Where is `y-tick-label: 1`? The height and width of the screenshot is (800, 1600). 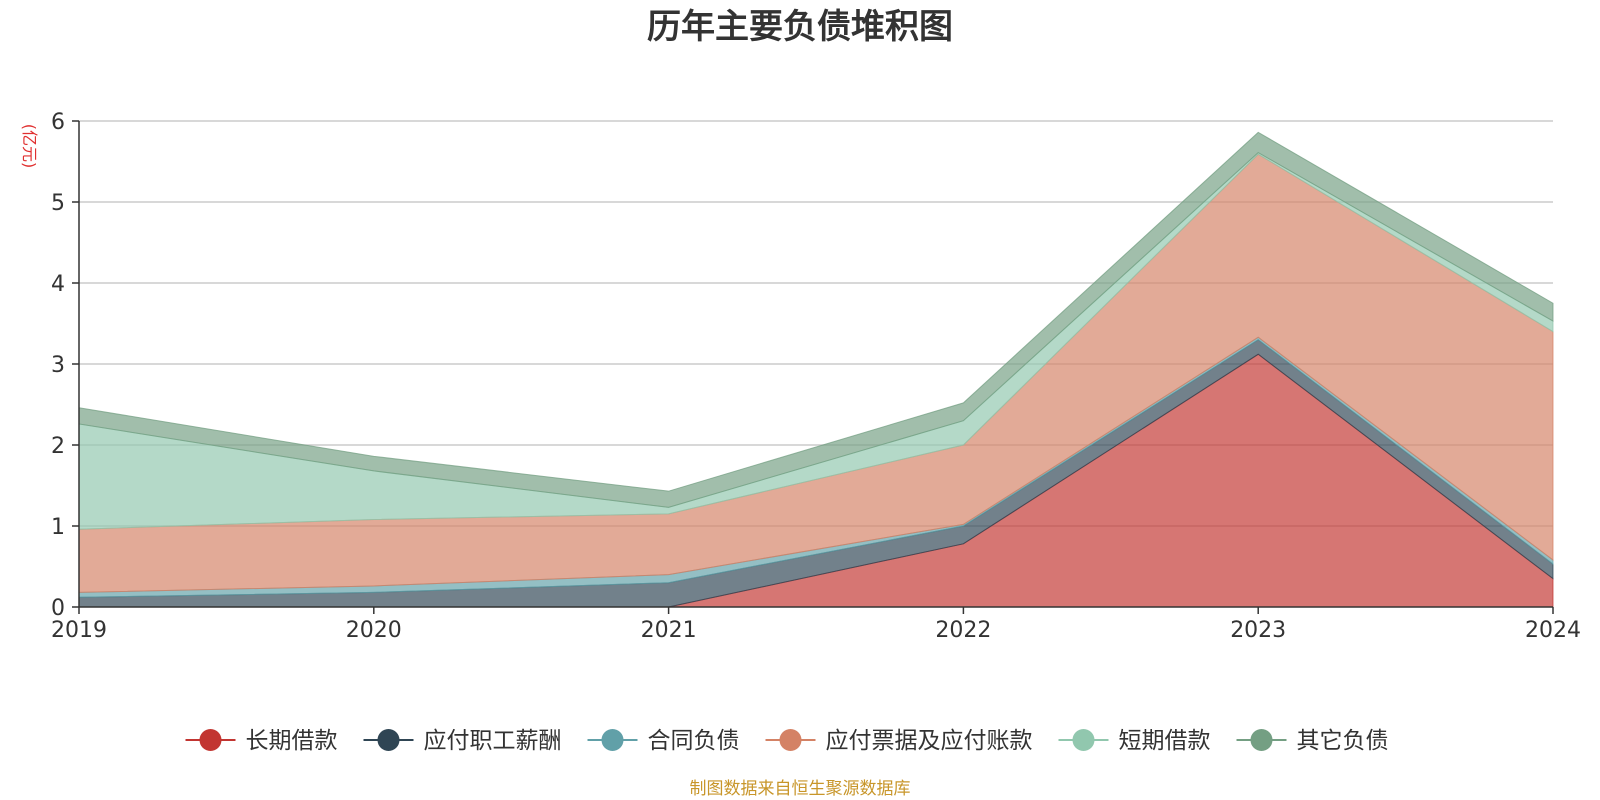
y-tick-label: 1 is located at coordinates (58, 527).